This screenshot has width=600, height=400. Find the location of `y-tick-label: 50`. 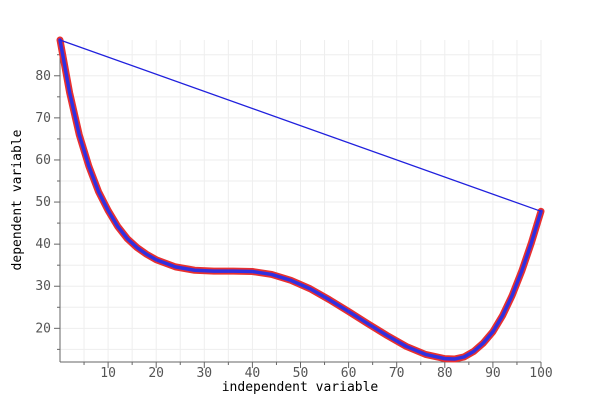

y-tick-label: 50 is located at coordinates (43, 202).